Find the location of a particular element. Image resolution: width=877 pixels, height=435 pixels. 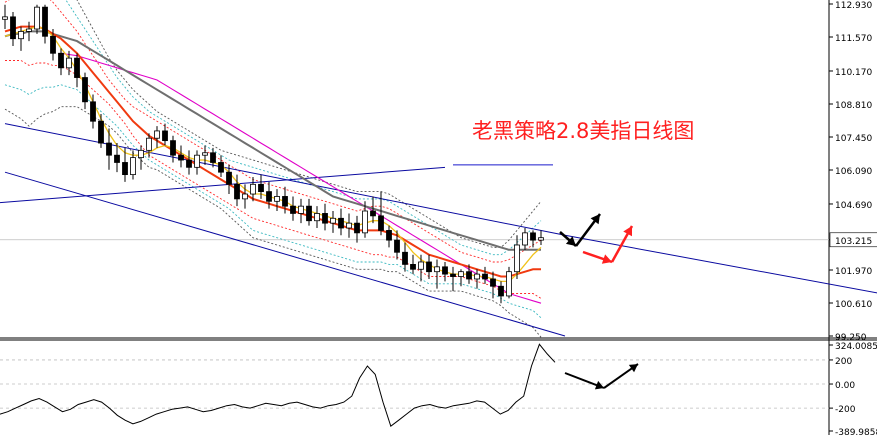

arrow-black-down-head is located at coordinates (570, 241).